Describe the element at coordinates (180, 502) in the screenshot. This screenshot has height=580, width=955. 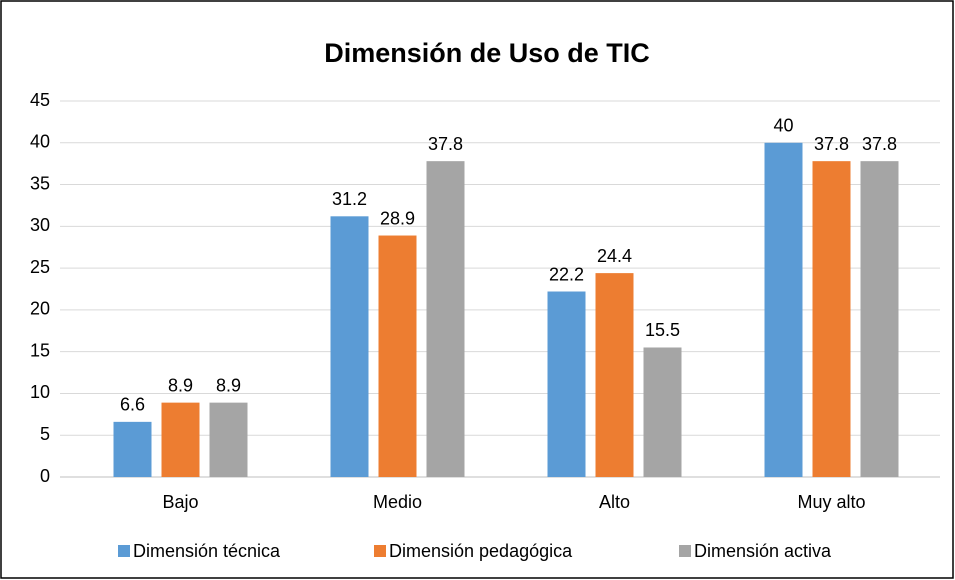
I see `x-tick-label: Bajo` at that location.